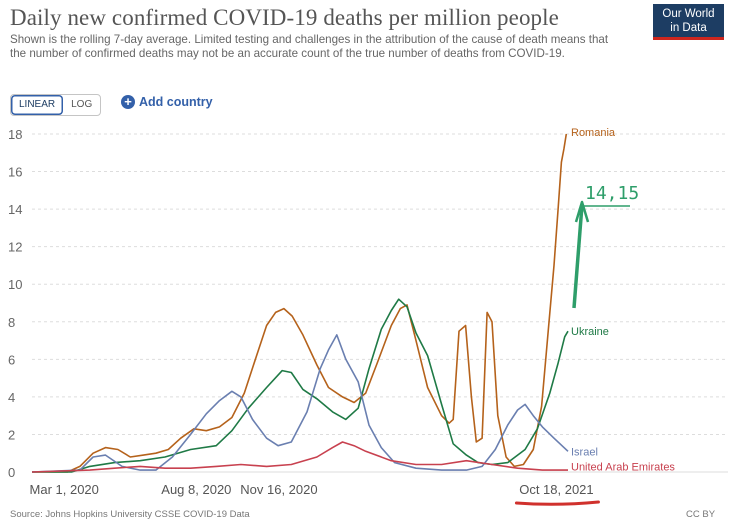 Image resolution: width=730 pixels, height=529 pixels. Describe the element at coordinates (11, 472) in the screenshot. I see `y-tick-label-0: 0` at that location.